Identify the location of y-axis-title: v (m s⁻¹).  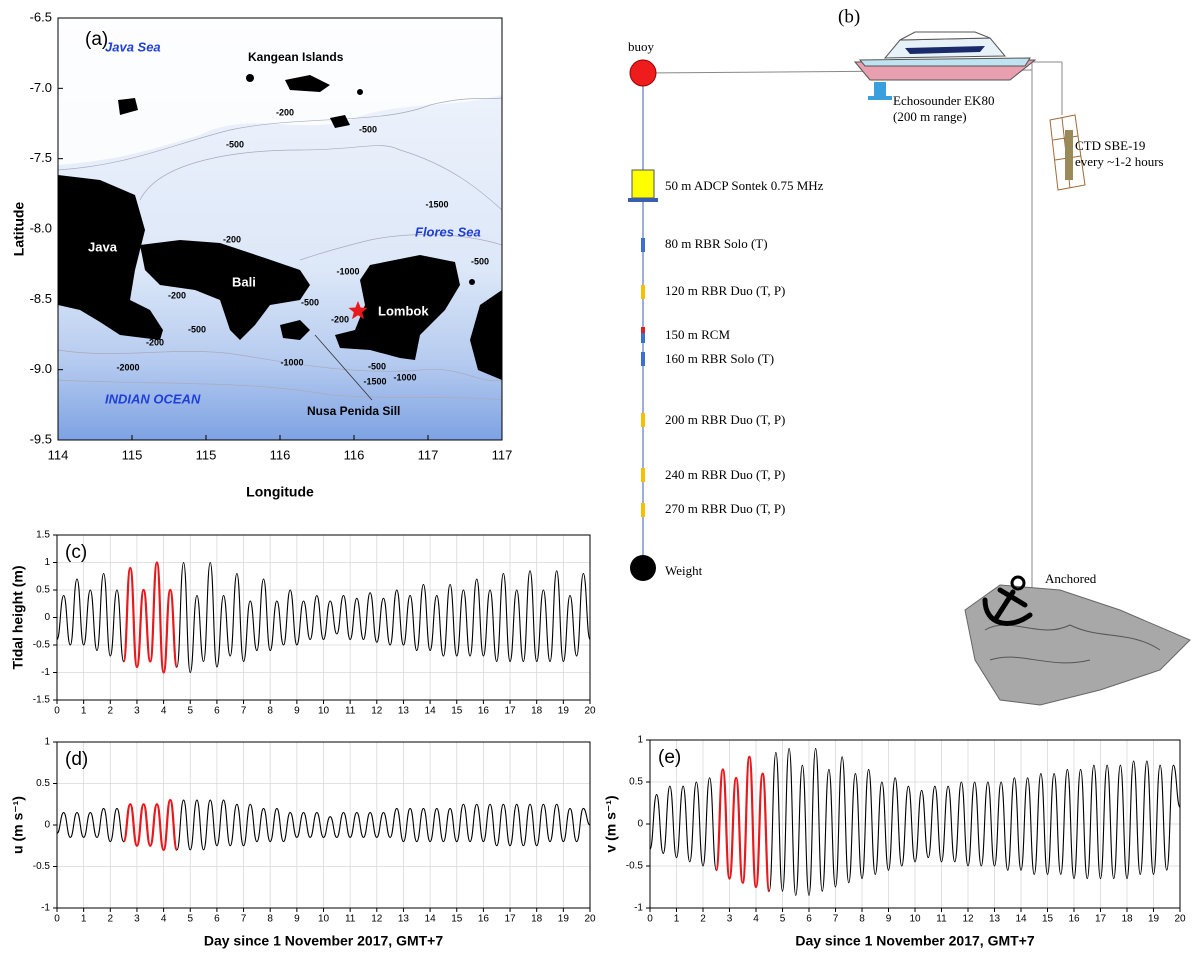
(611, 823).